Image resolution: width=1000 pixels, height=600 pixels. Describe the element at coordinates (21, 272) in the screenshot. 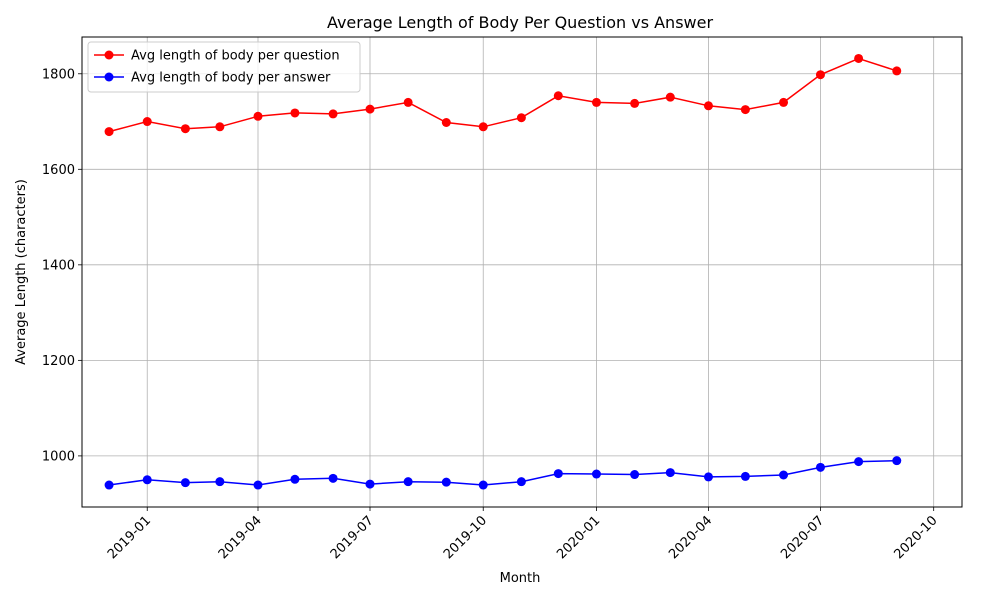

I see `y-axis-label: Average Length (characters)` at that location.